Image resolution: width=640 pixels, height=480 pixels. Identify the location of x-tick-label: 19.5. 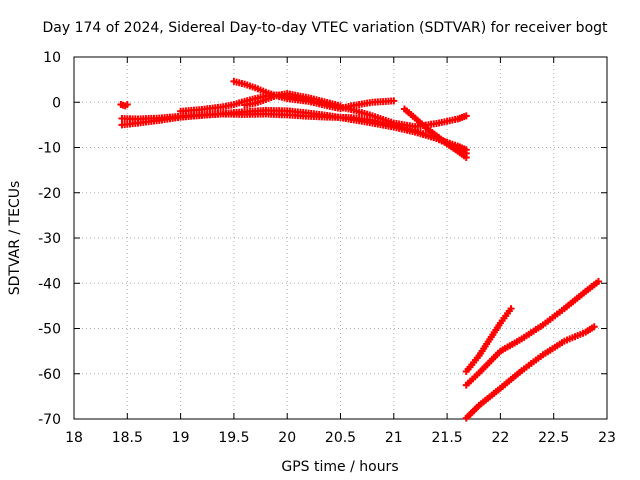
(233, 438).